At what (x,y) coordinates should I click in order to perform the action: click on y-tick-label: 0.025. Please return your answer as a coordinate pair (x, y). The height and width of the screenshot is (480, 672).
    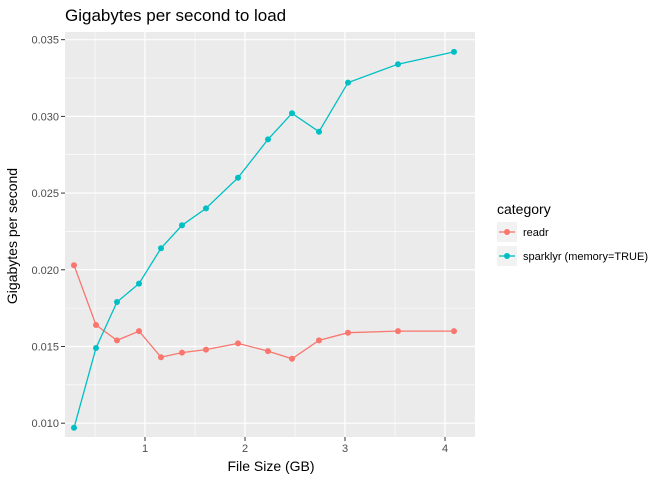
    Looking at the image, I should click on (45, 194).